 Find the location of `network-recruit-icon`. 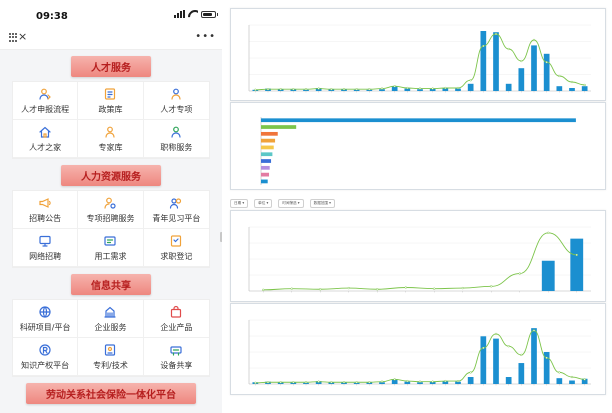

network-recruit-icon is located at coordinates (45, 241).